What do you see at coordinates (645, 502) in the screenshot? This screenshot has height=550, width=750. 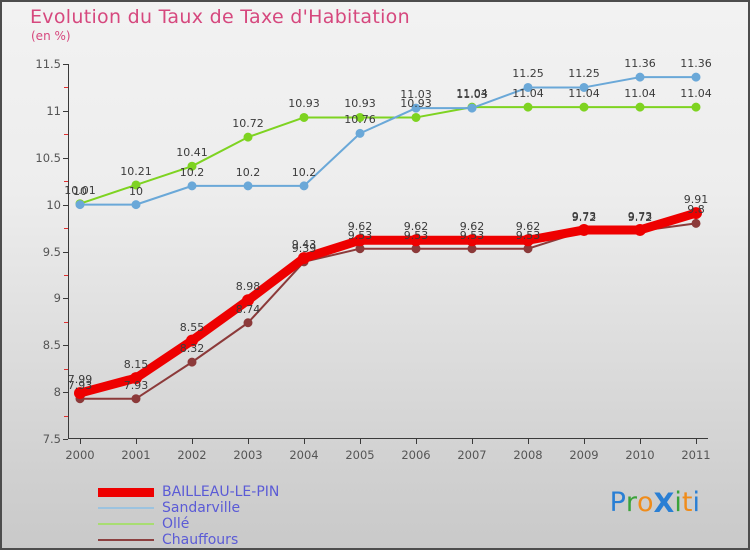 I see `logo-letter-o: o` at bounding box center [645, 502].